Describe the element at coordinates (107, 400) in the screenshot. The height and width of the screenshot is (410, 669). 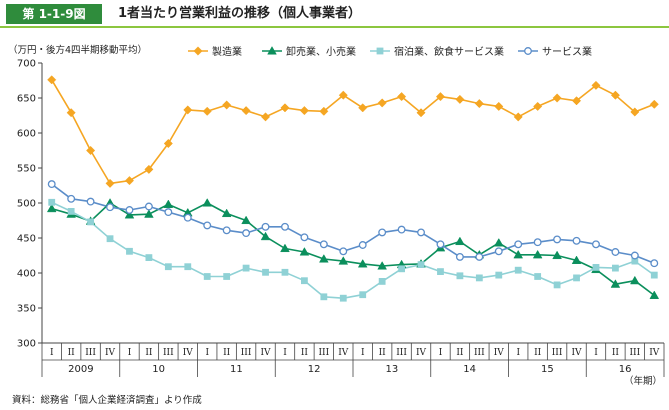
I see `source-note: 資料：総務省「個人企業経済調査」より作成` at that location.